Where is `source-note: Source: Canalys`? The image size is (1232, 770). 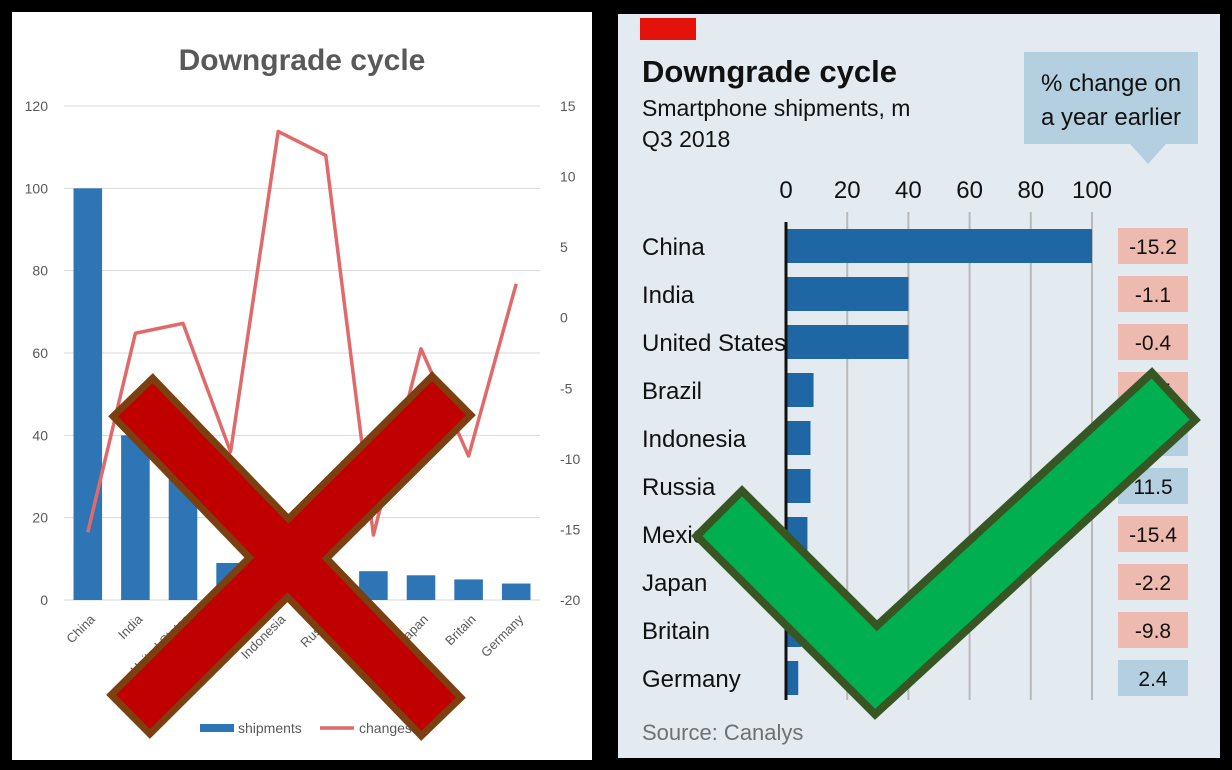
source-note: Source: Canalys is located at coordinates (722, 732).